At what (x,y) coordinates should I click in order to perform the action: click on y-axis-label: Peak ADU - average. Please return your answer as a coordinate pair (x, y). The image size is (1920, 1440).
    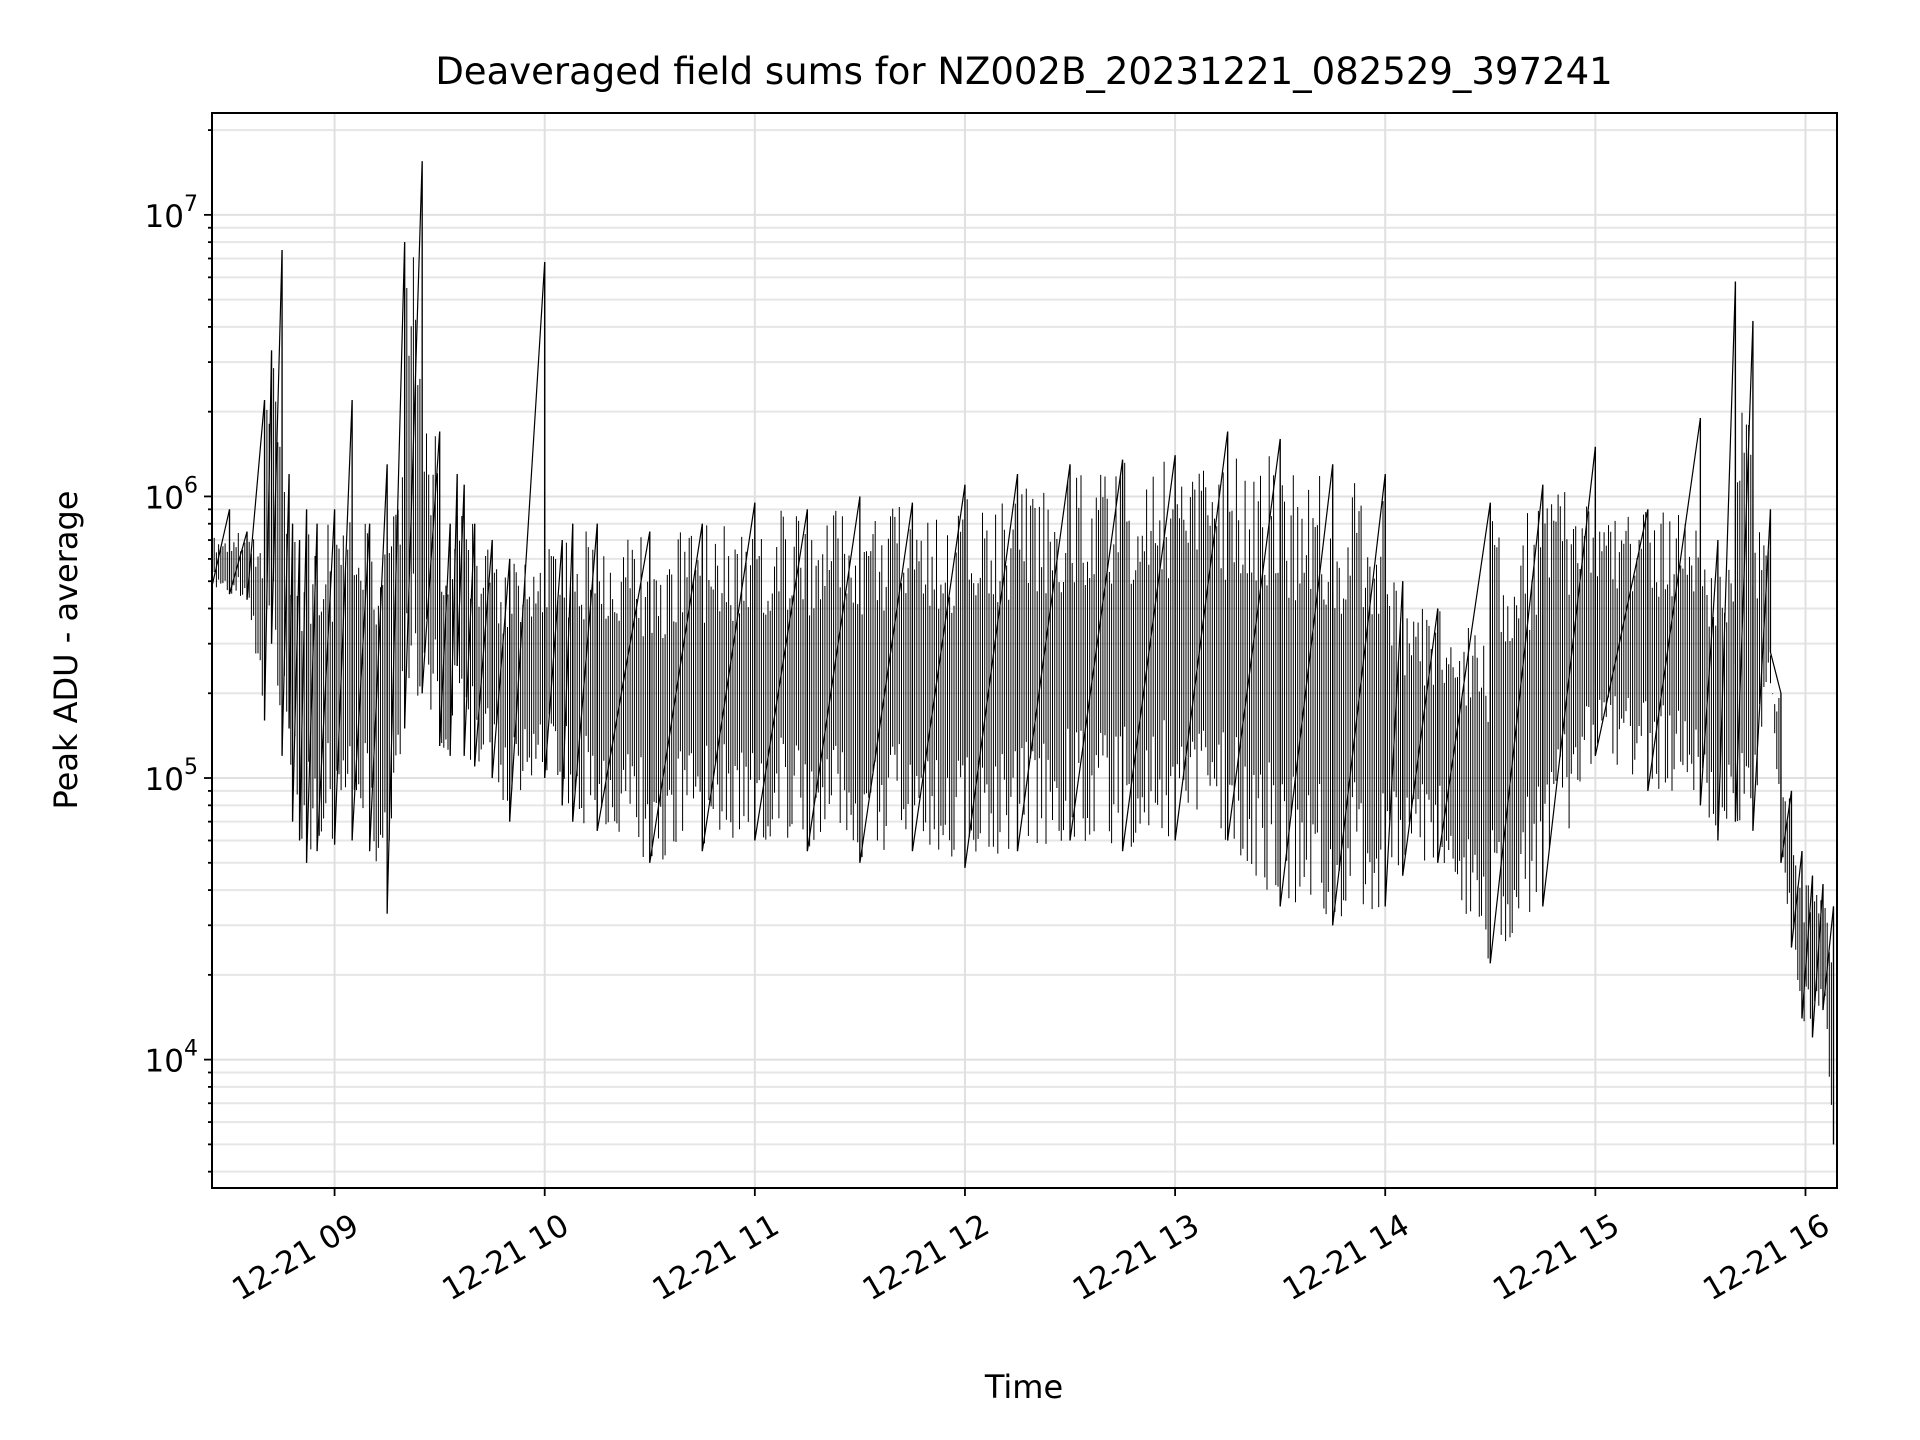
    Looking at the image, I should click on (66, 650).